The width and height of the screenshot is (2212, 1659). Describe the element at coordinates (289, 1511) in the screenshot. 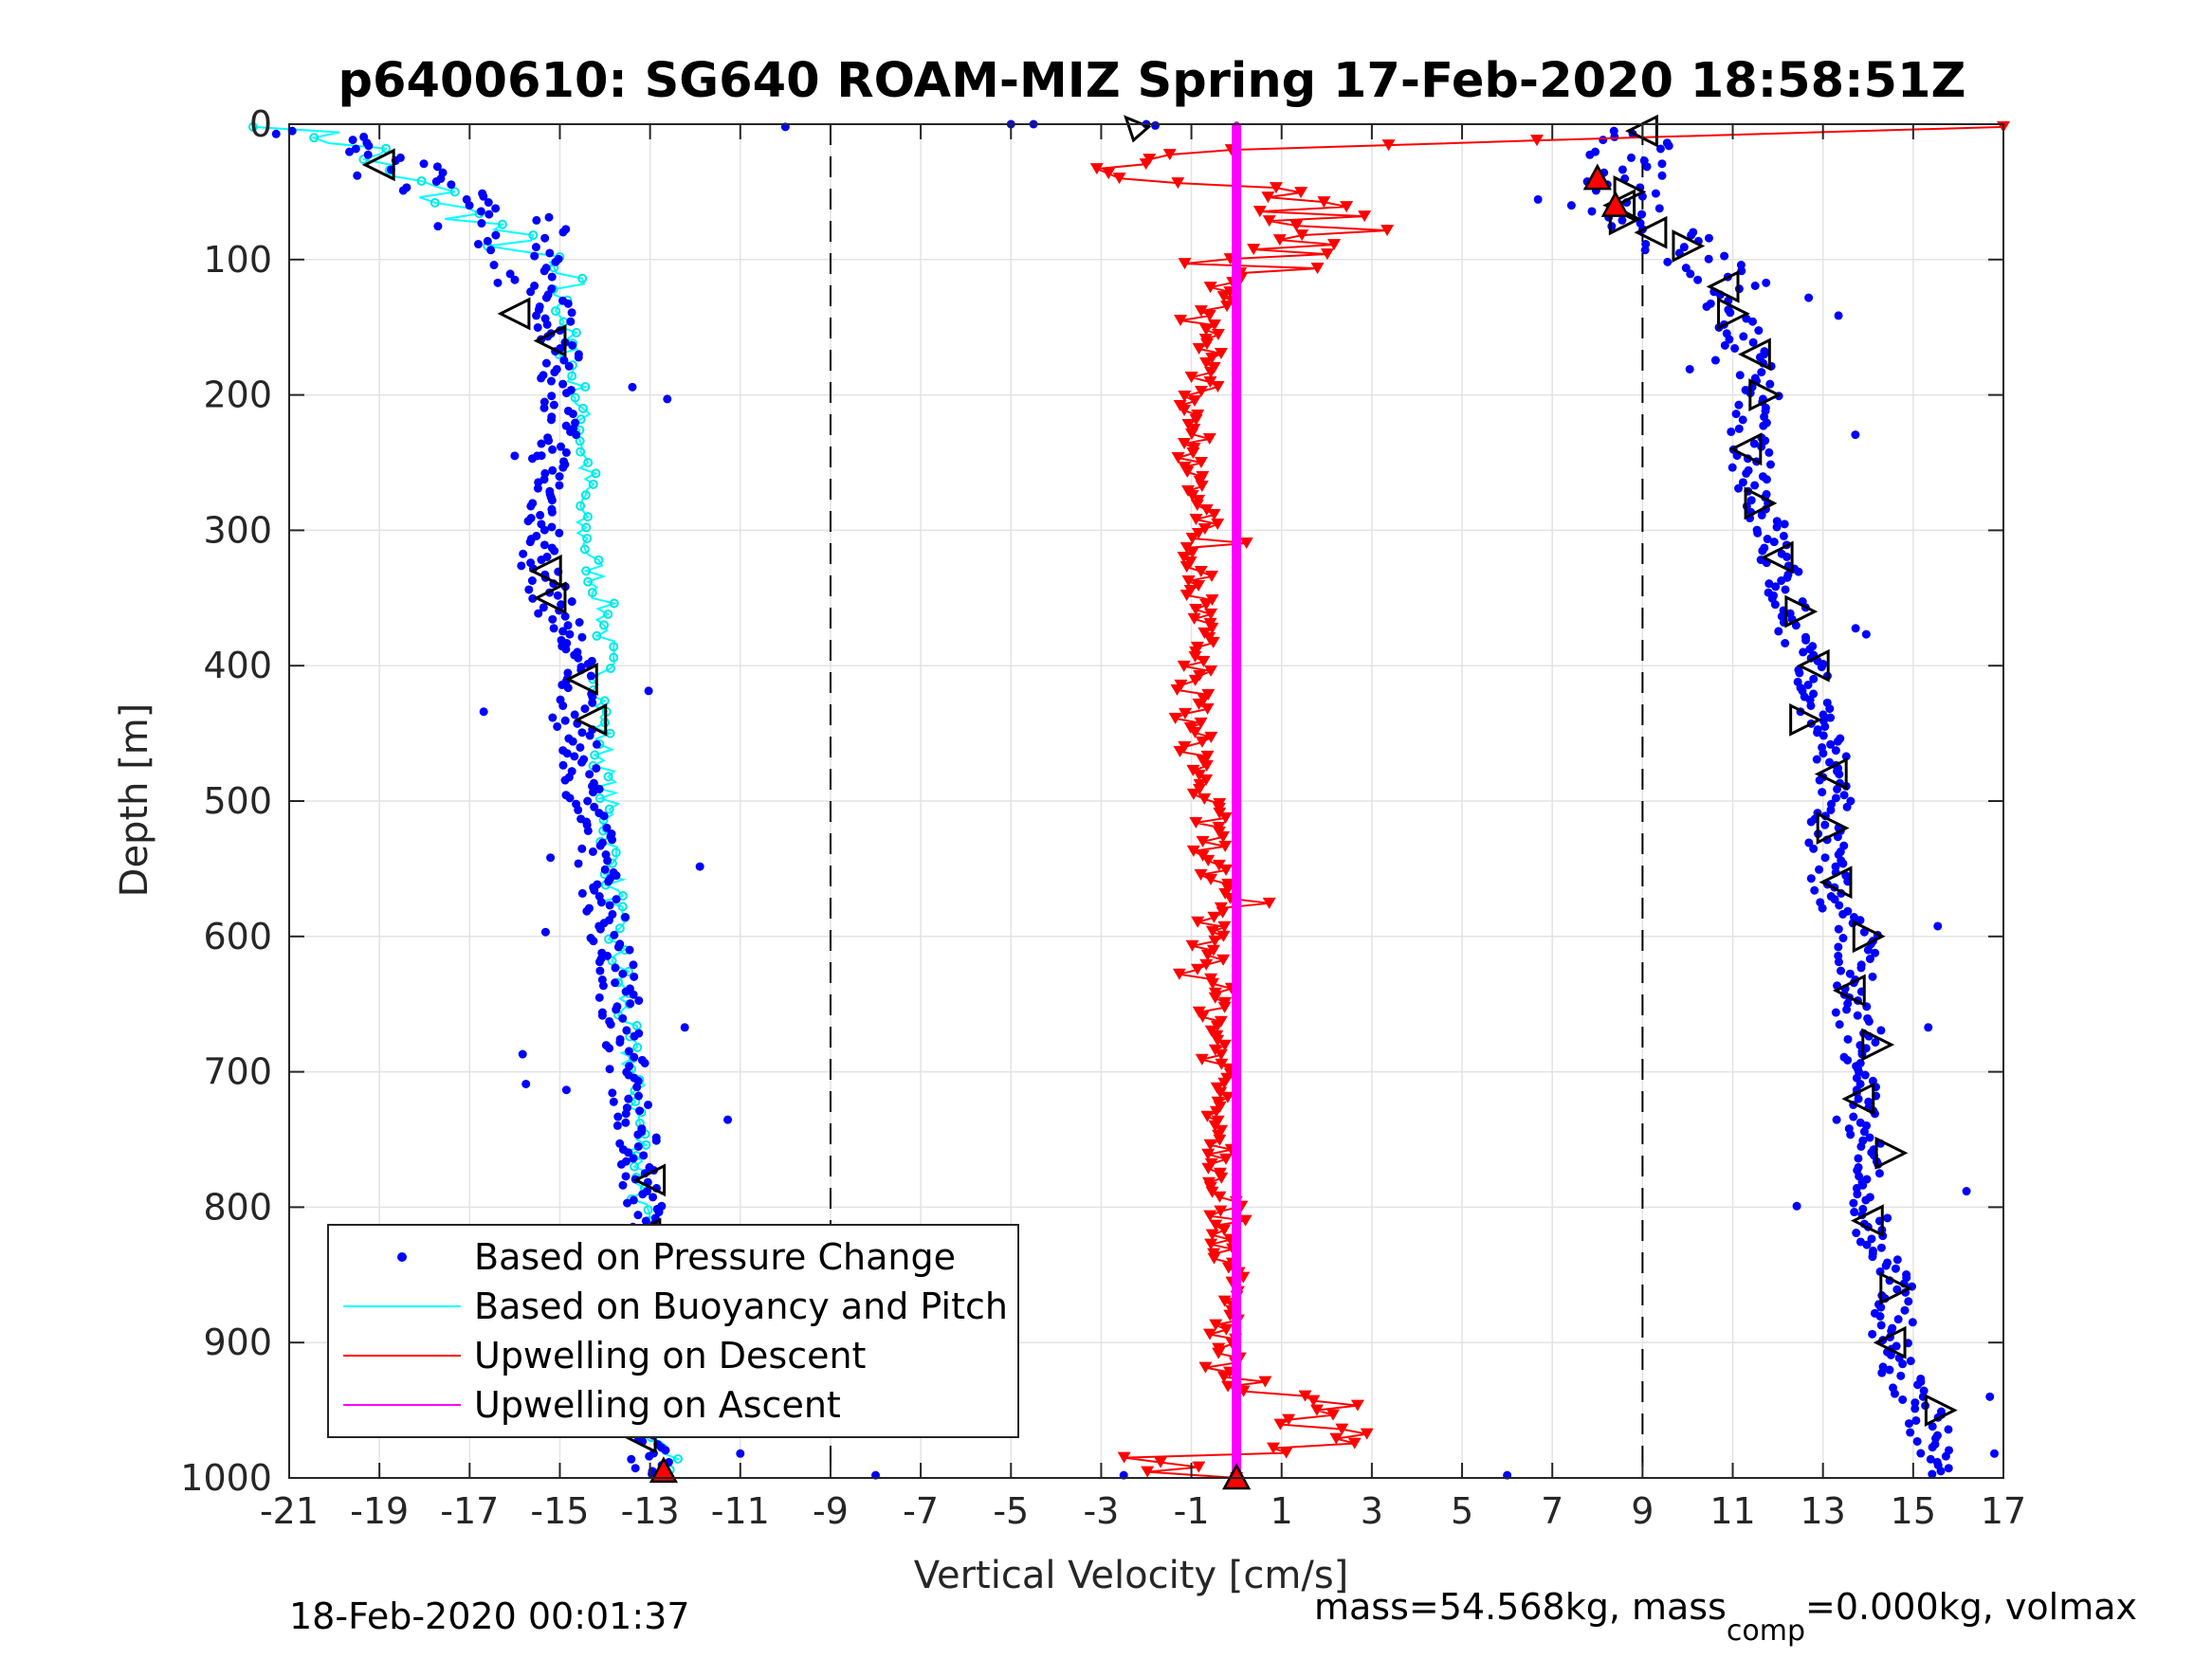

I see `x-tick-label: -21` at that location.